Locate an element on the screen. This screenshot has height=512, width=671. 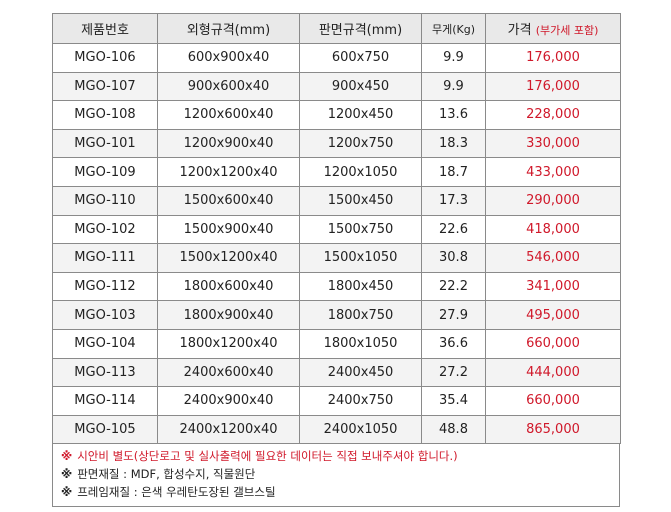
cell-board-size: 1500x750 is located at coordinates (360, 229).